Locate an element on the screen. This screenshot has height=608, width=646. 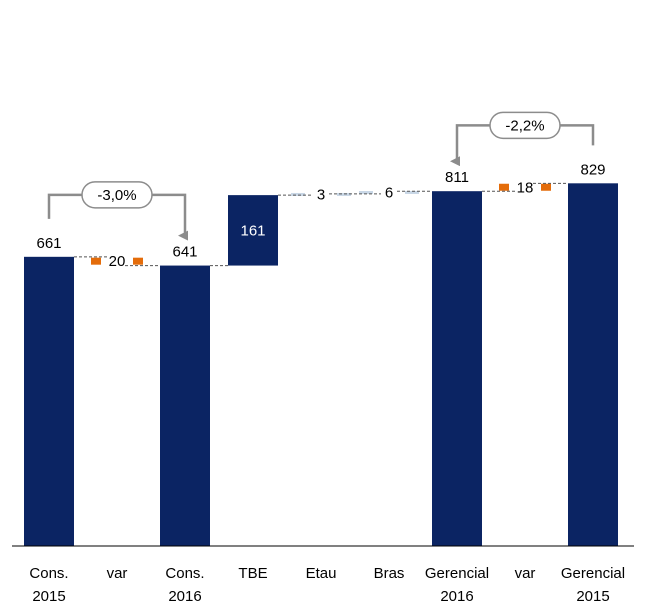
data-label-3: 161 is located at coordinates (252, 230).